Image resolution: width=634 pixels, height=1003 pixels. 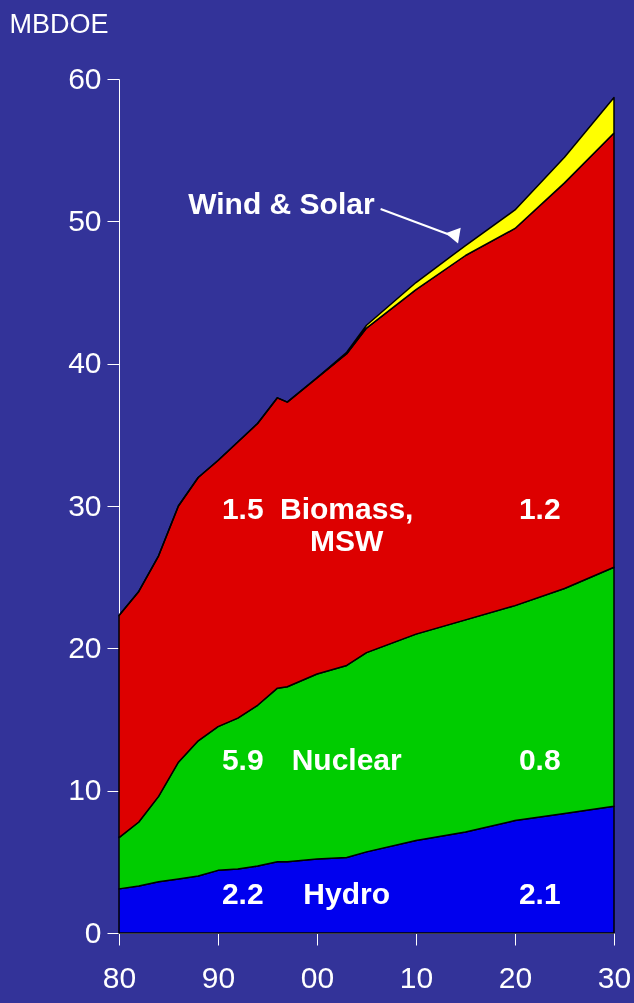 What do you see at coordinates (614, 977) in the screenshot?
I see `x-tick-label: 30` at bounding box center [614, 977].